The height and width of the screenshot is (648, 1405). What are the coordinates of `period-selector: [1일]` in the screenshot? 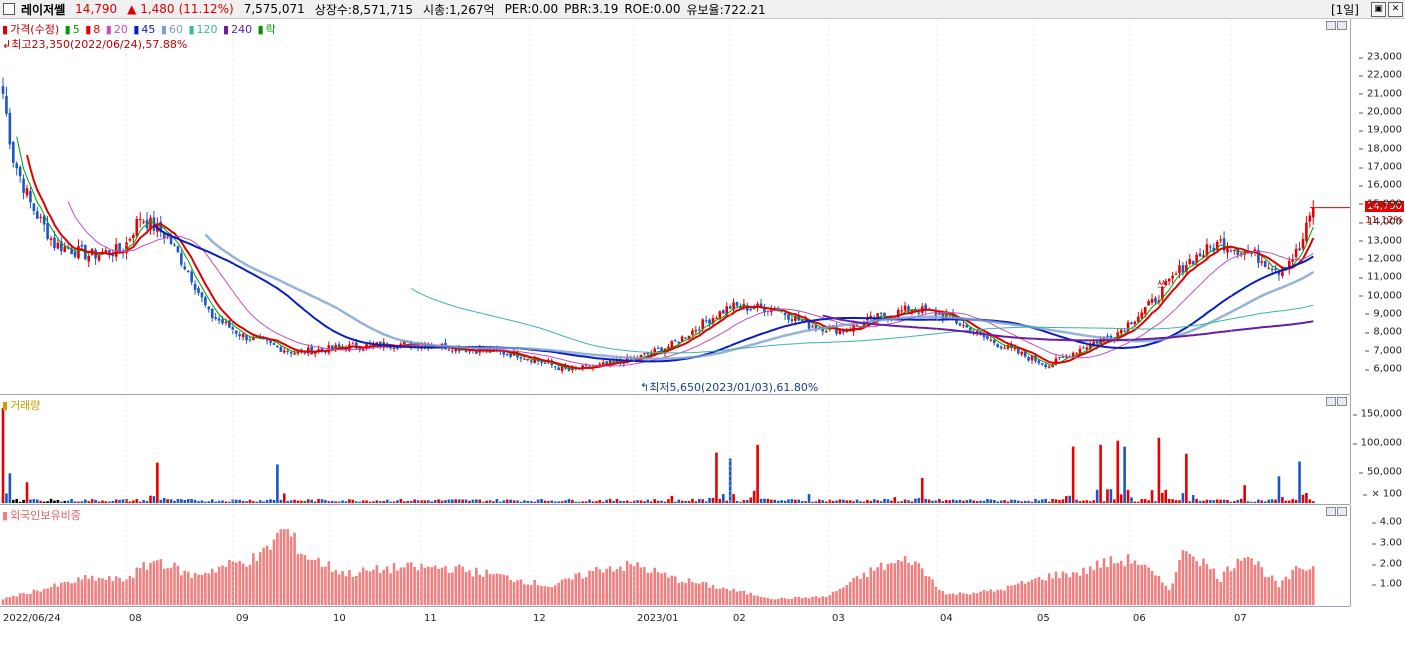 It's located at (1344, 10).